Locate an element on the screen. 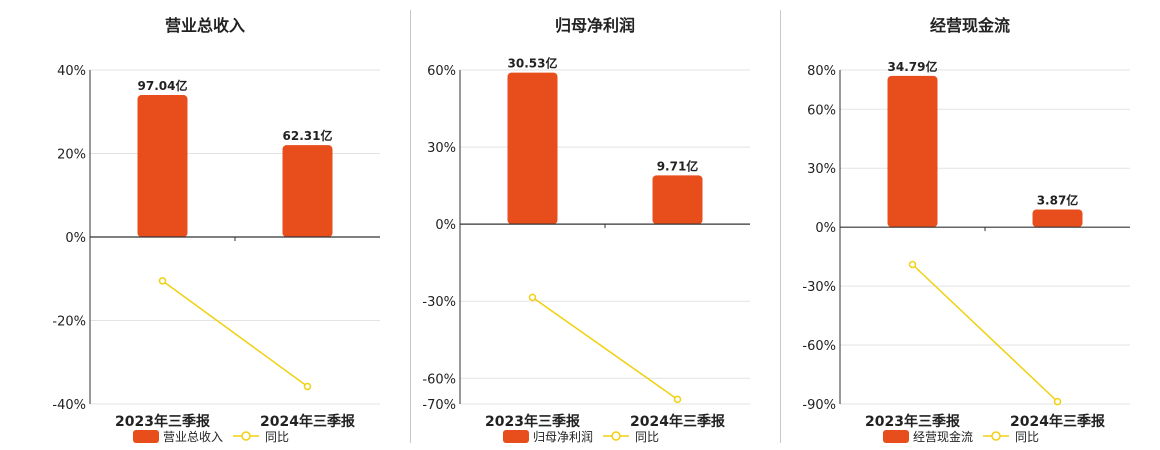  bar-data-label: 9.71亿 is located at coordinates (678, 165).